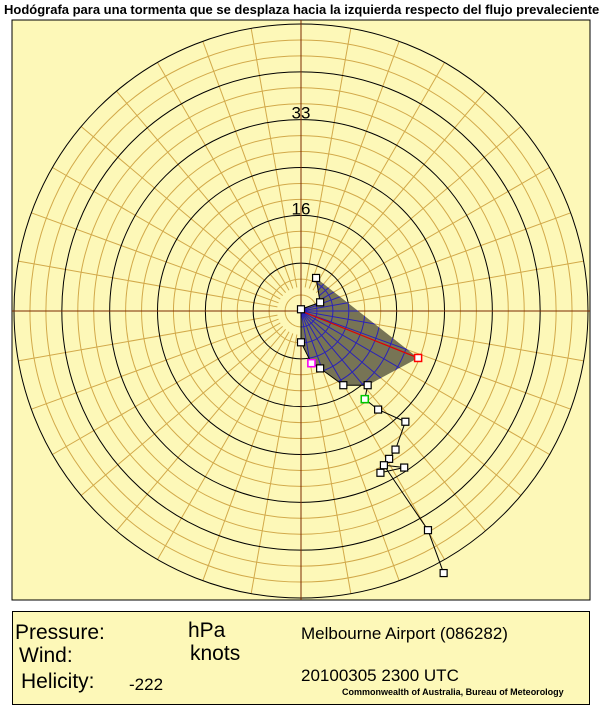  I want to click on storm-motion-vector, so click(359, 334).